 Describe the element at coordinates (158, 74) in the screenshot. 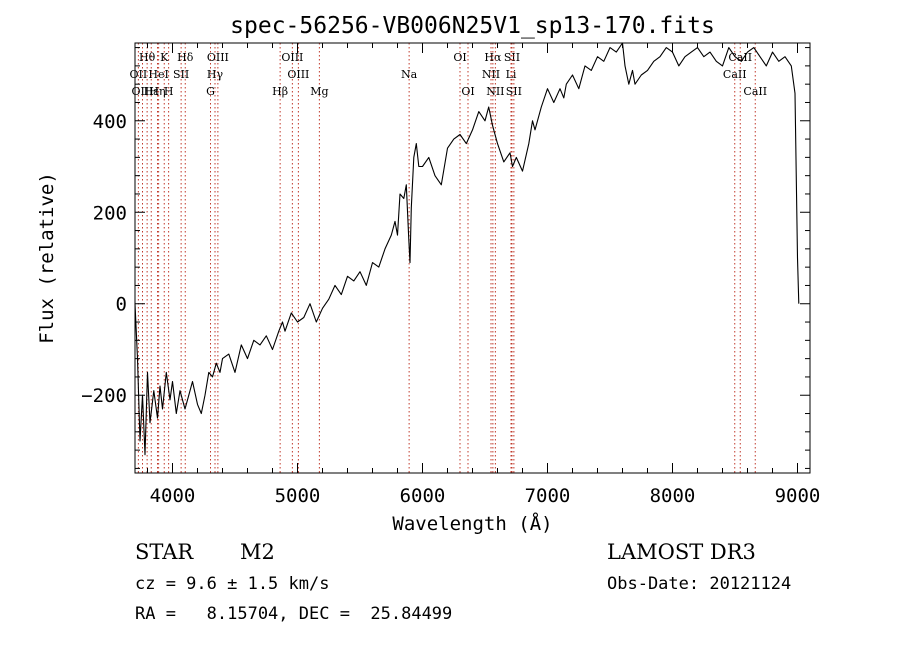

I see `line-label: HeI` at that location.